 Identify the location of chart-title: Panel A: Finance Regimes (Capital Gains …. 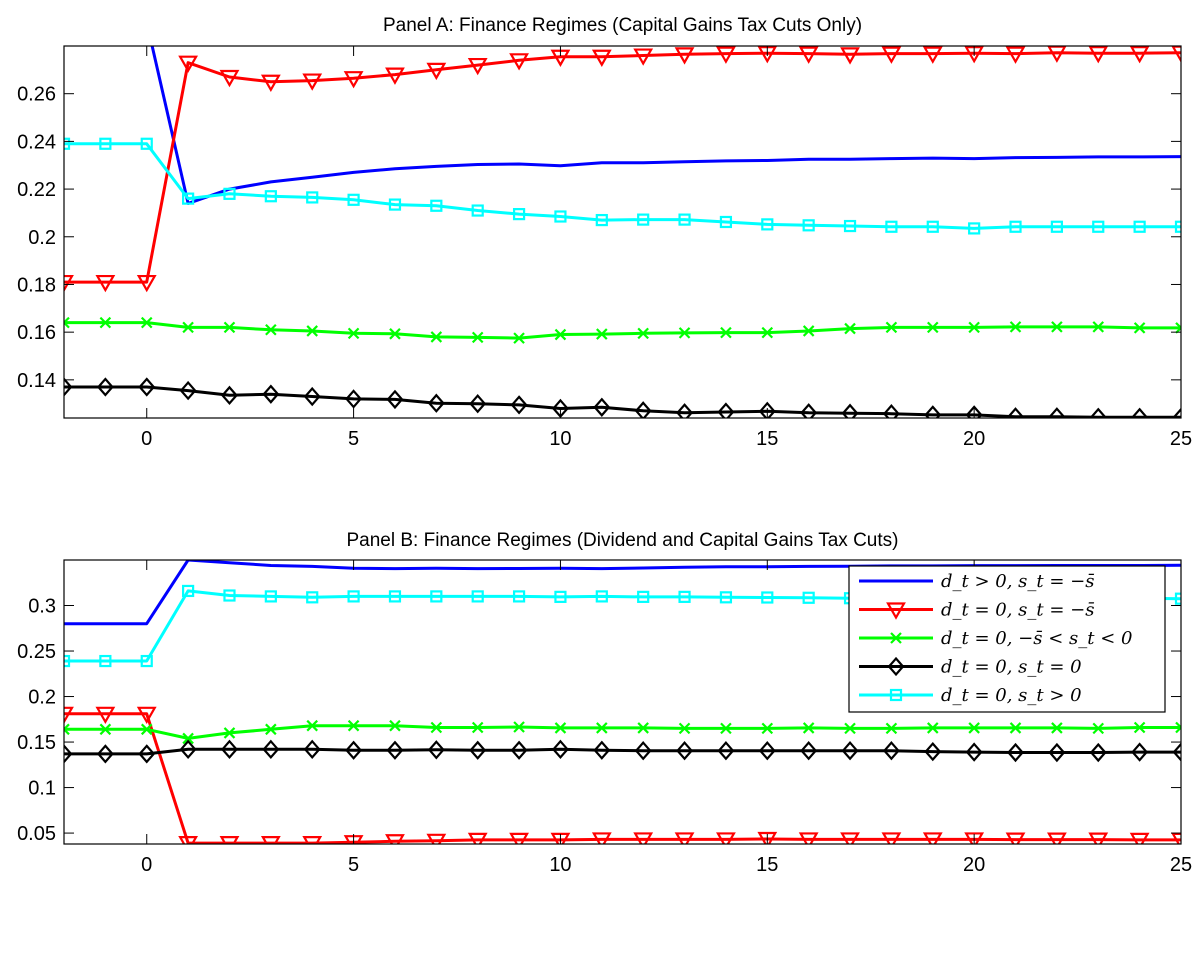
(622, 25).